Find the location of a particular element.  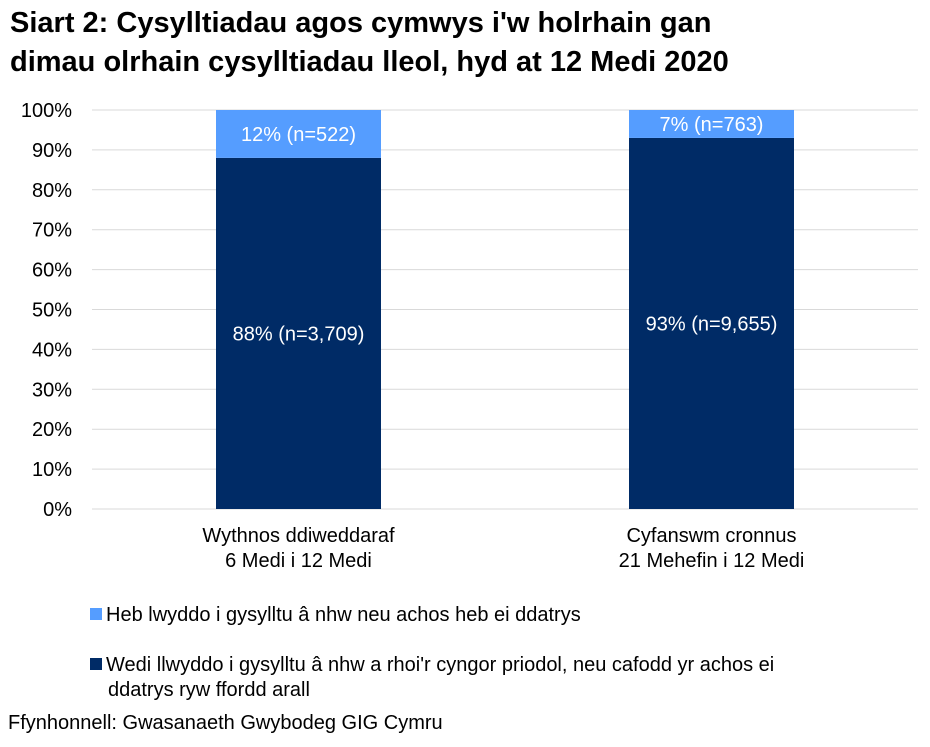

y-tick-label: 50% is located at coordinates (52, 311).